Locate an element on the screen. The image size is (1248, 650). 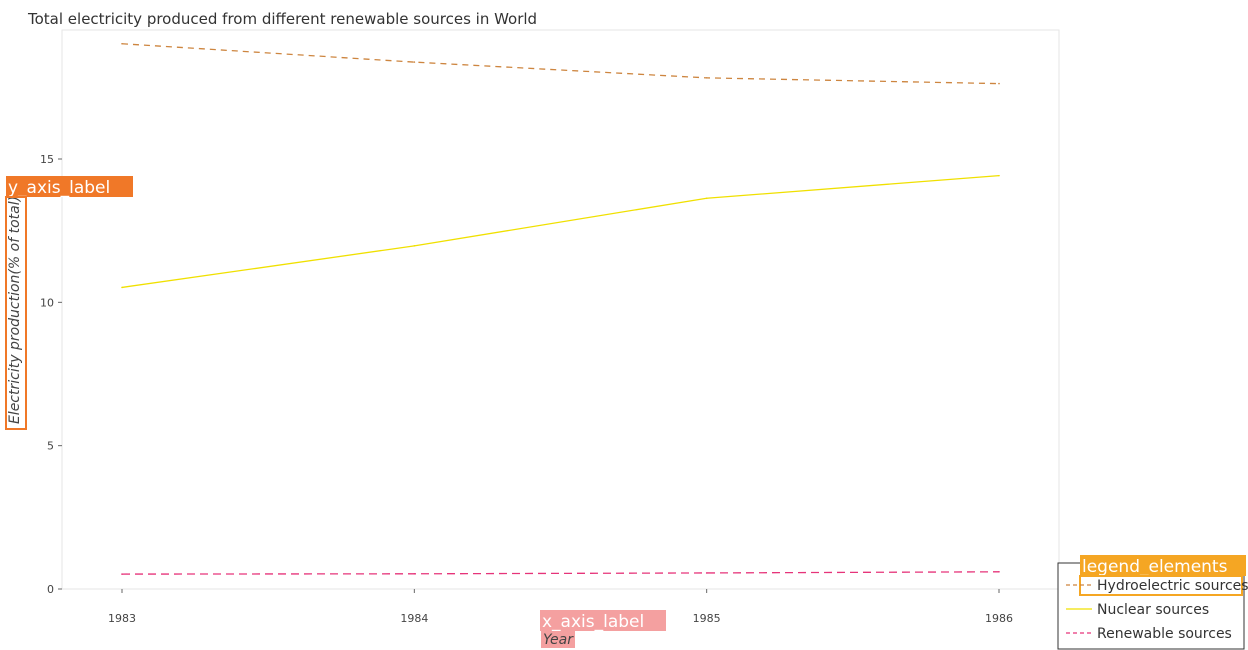
x-tick-label: 1983 is located at coordinates (122, 618).